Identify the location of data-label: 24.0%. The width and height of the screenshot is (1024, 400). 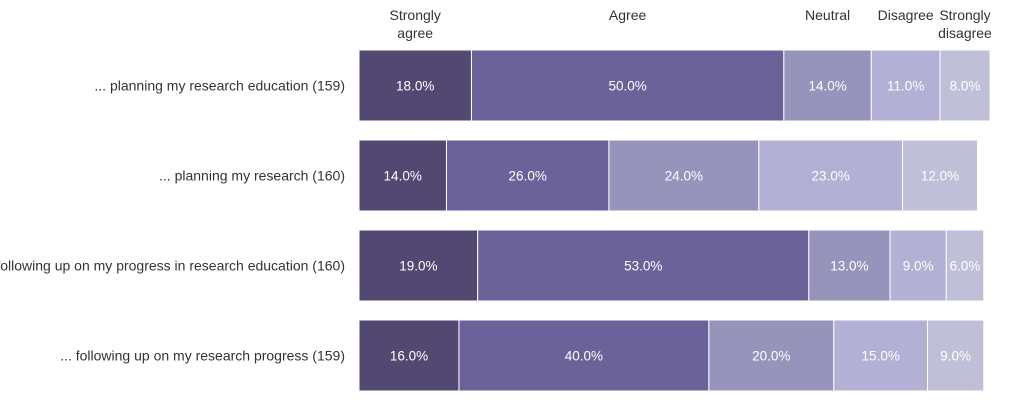
(684, 176).